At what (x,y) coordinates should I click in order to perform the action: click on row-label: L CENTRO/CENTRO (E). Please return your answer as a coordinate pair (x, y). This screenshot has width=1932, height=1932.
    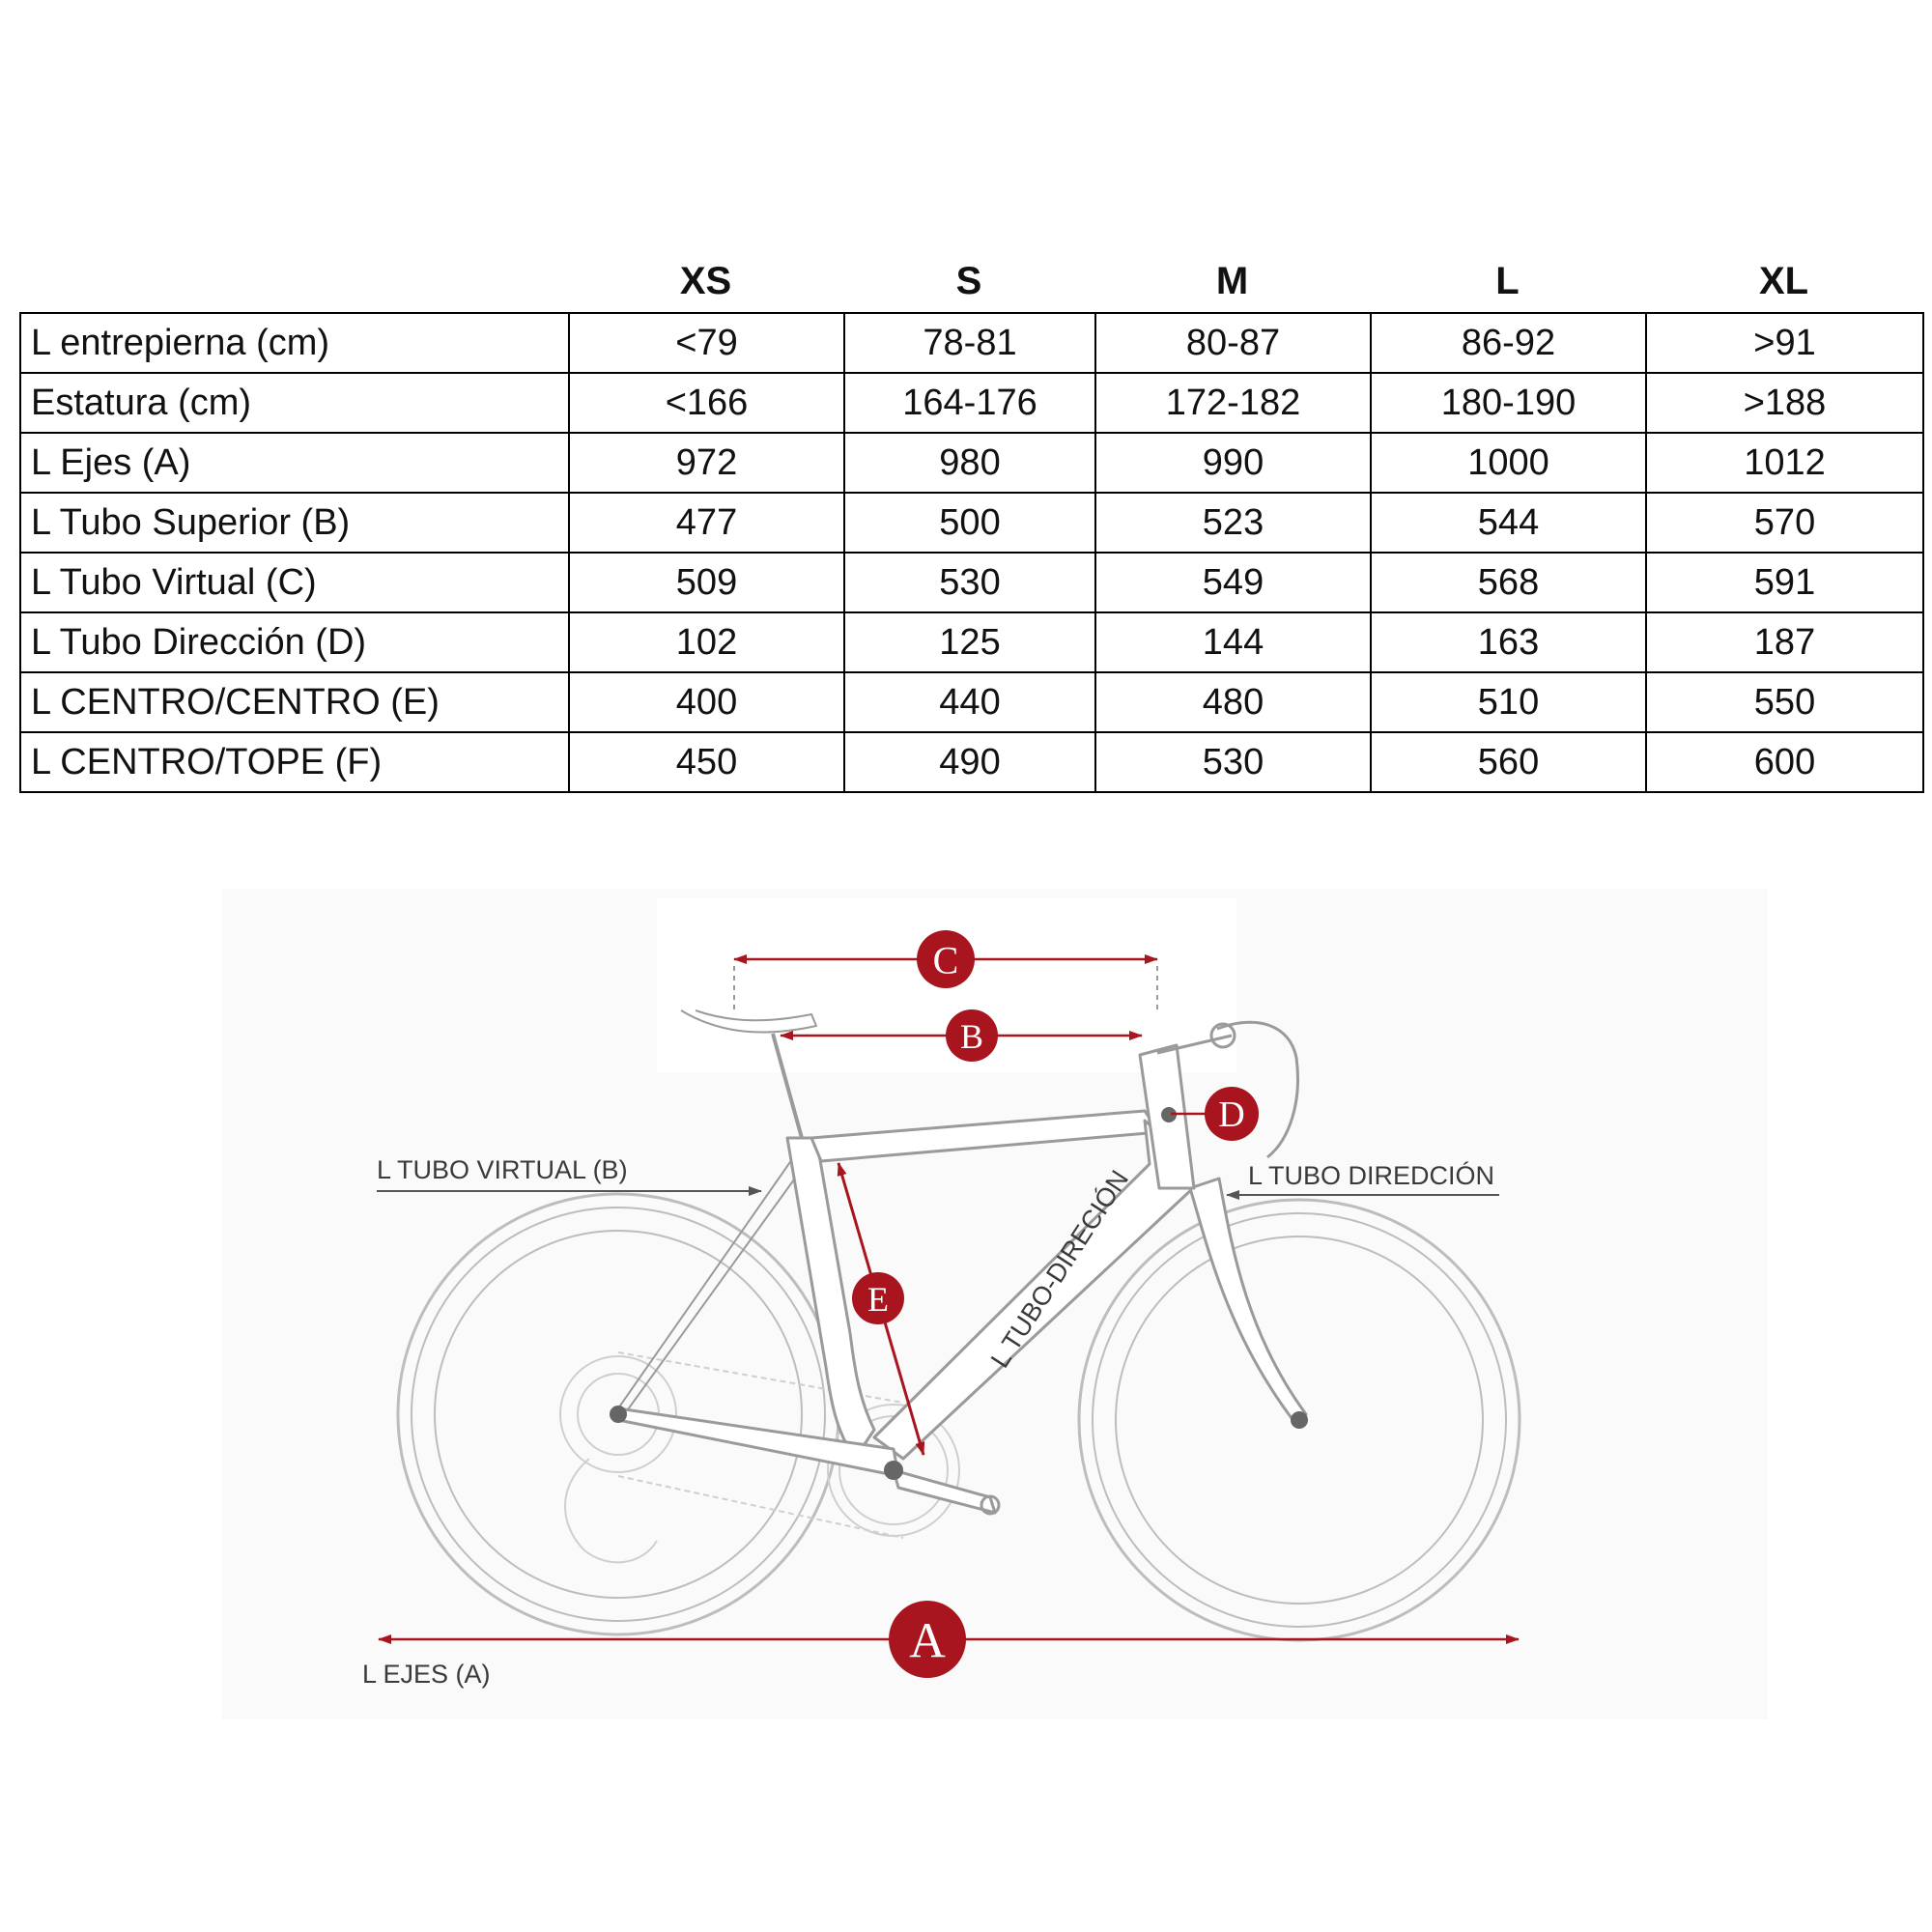
    Looking at the image, I should click on (294, 702).